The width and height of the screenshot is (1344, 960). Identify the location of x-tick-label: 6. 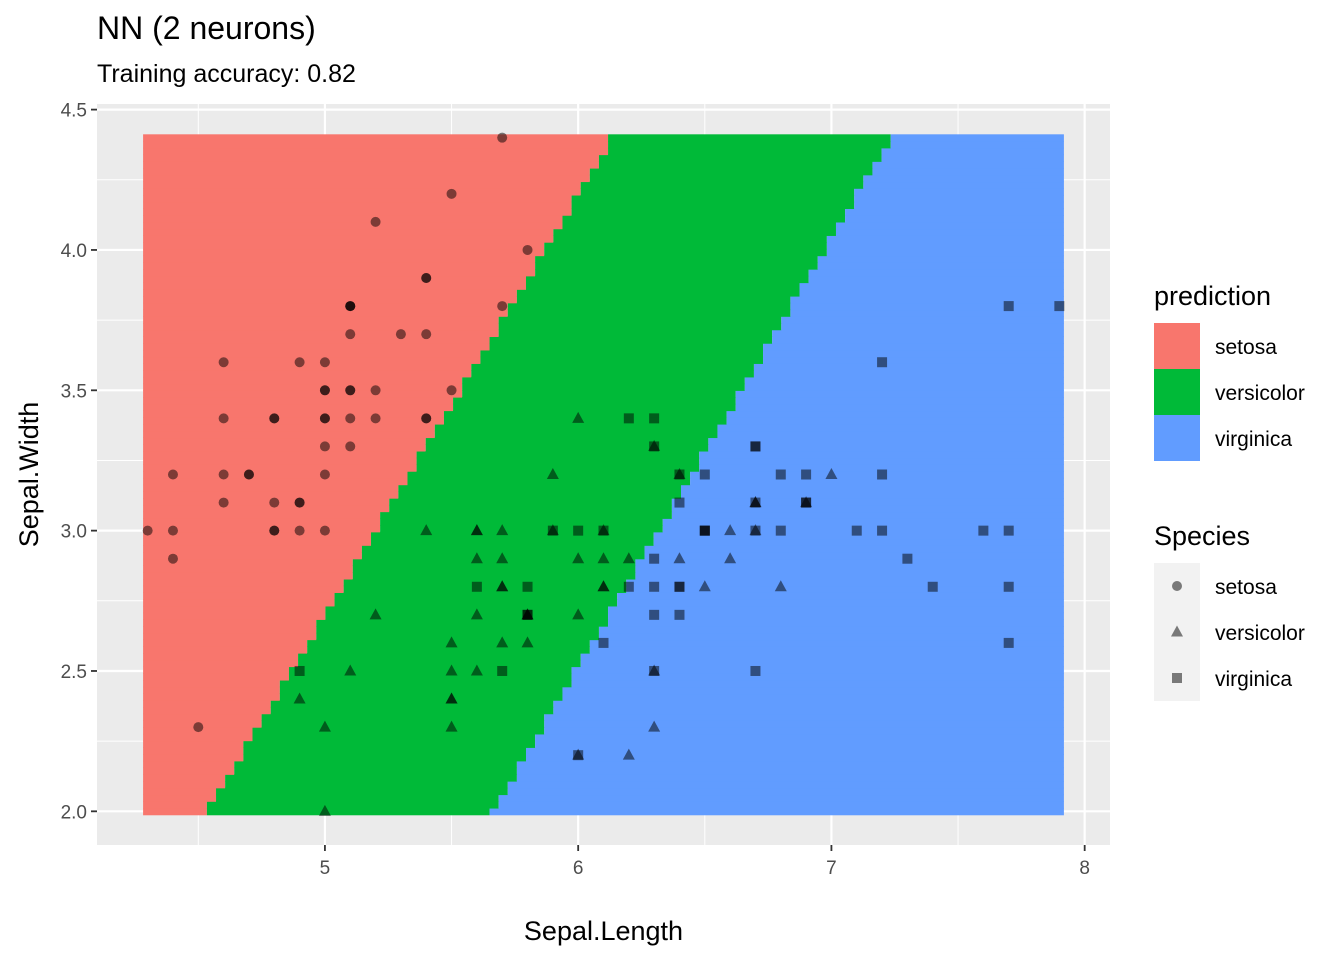
(578, 868).